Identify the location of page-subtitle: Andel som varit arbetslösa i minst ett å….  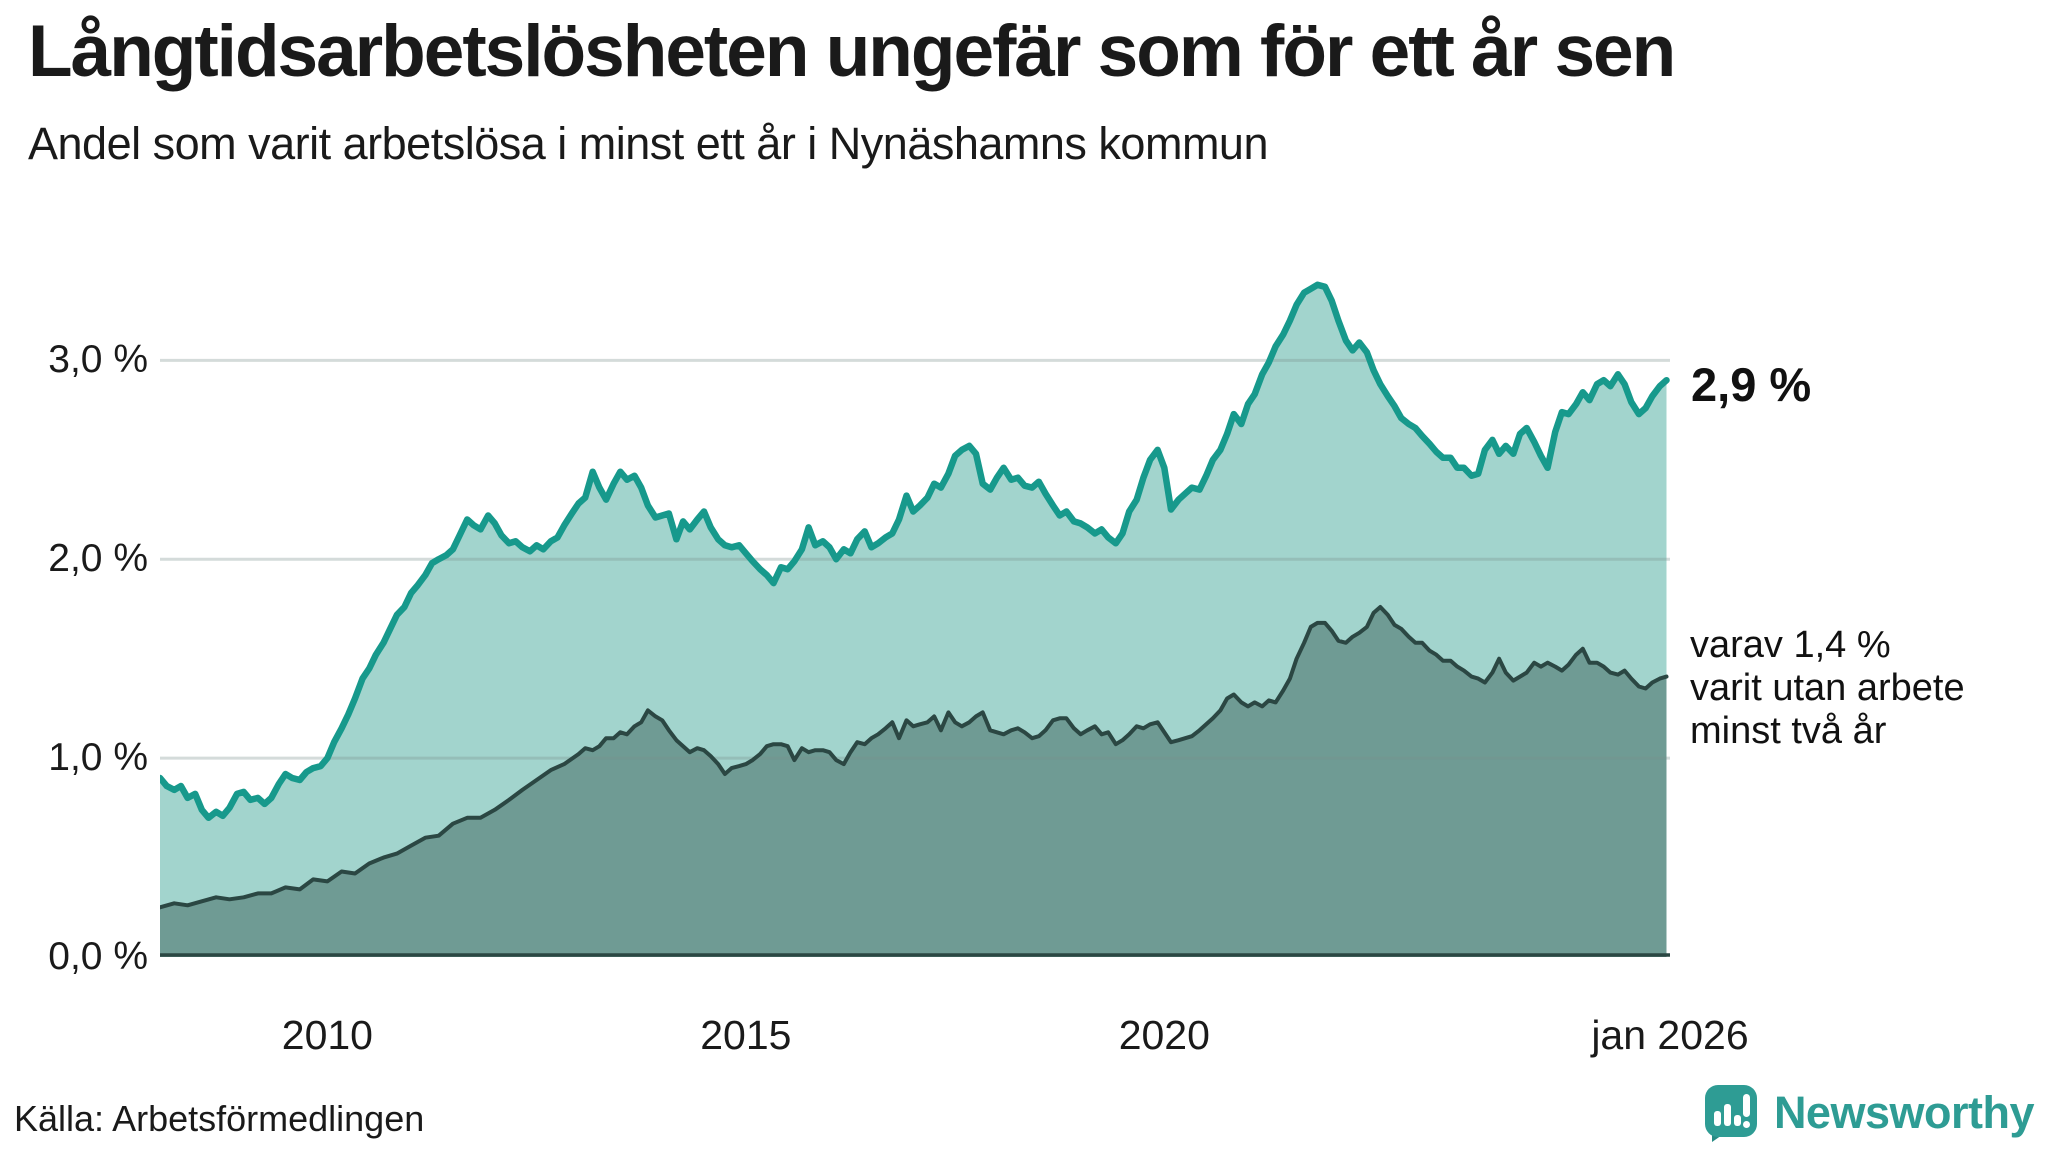
(648, 143).